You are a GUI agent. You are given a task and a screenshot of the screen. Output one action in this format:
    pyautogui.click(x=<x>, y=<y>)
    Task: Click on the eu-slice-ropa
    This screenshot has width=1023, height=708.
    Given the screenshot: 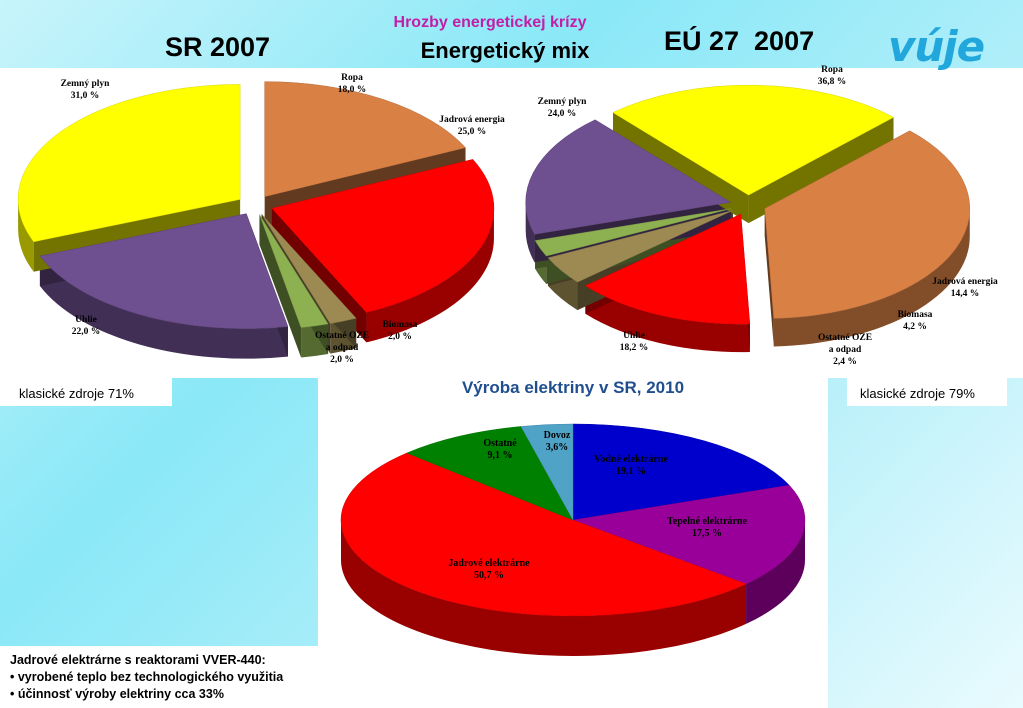 What is the action you would take?
    pyautogui.click(x=867, y=224)
    